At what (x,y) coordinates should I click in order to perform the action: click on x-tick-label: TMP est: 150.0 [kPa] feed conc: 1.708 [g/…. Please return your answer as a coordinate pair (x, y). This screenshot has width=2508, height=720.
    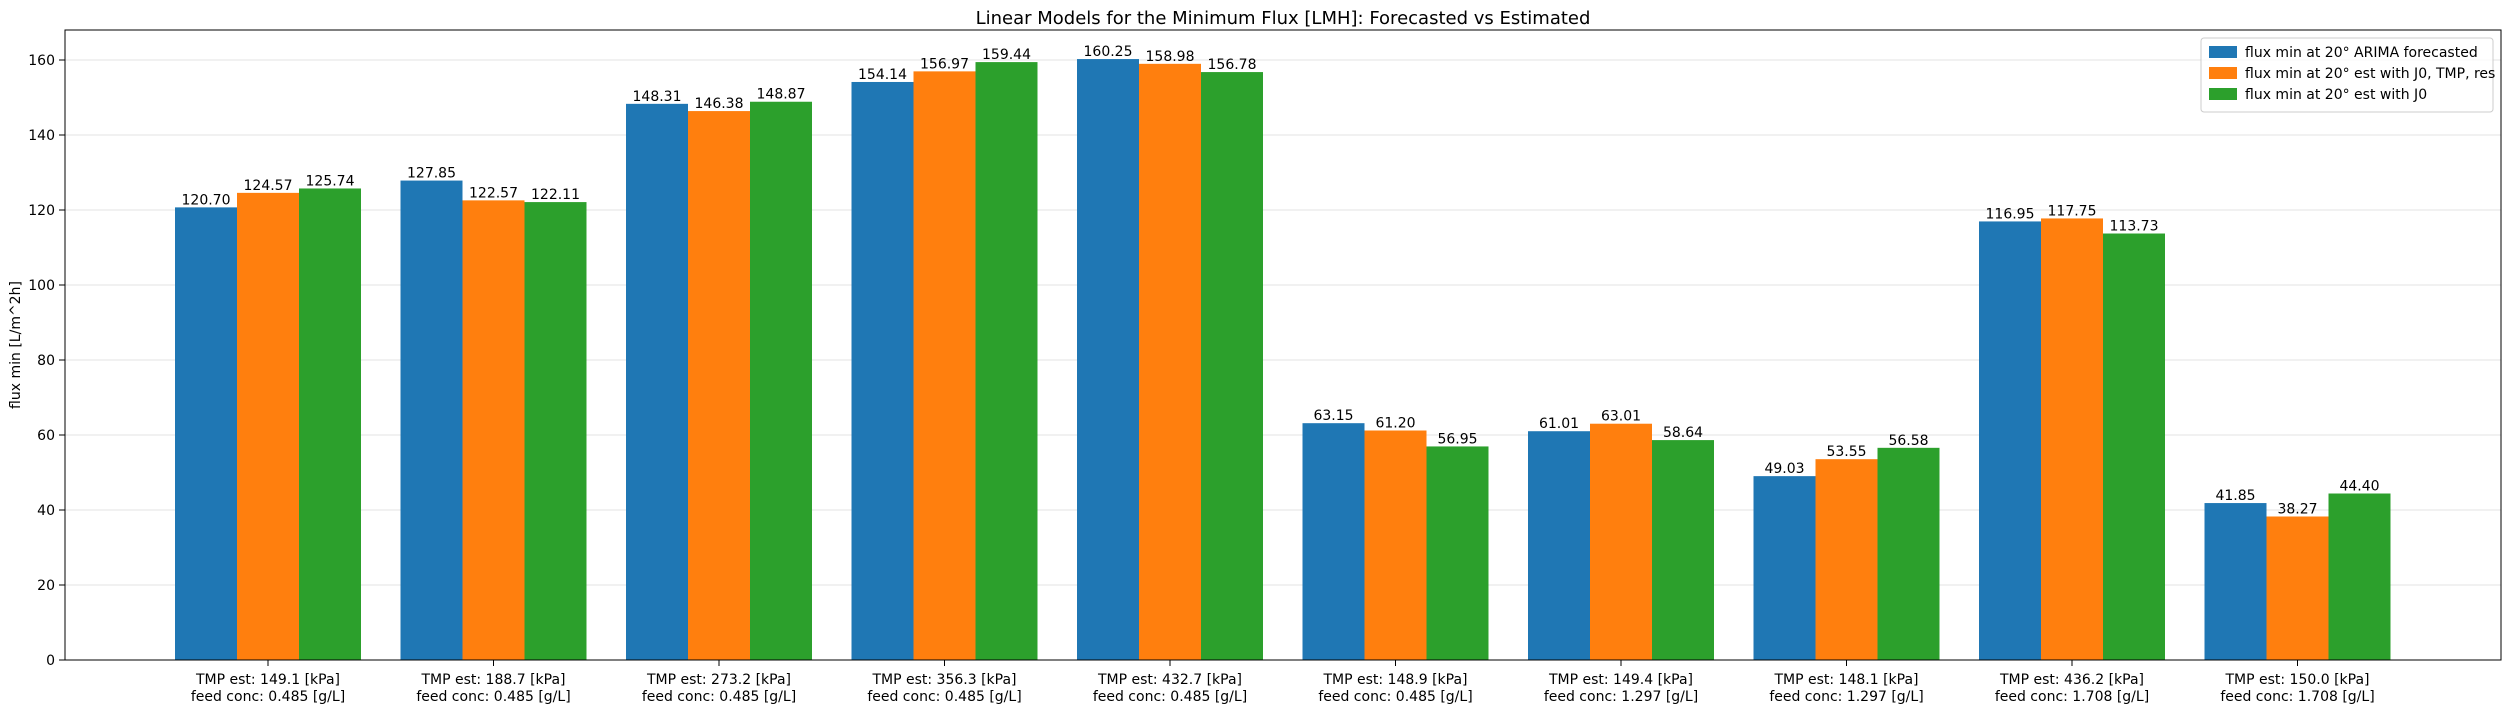
    Looking at the image, I should click on (2297, 688).